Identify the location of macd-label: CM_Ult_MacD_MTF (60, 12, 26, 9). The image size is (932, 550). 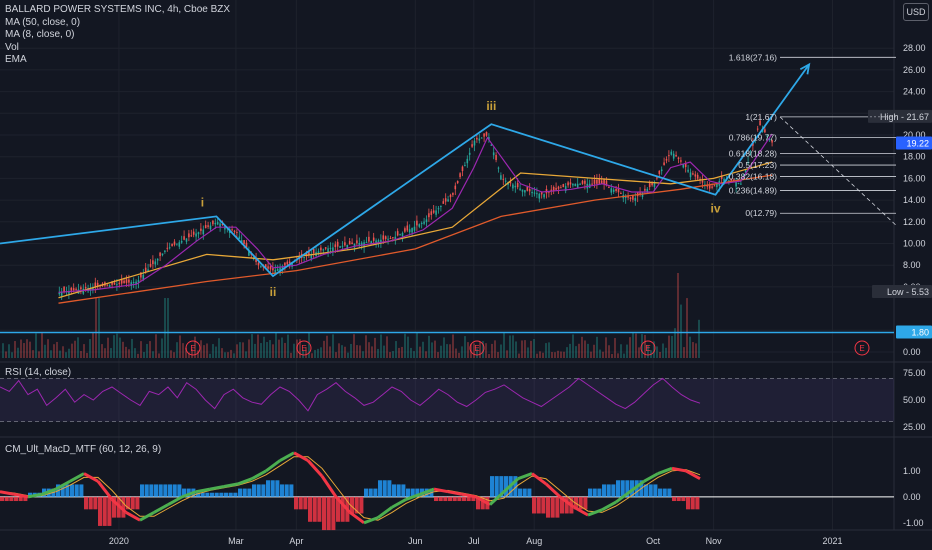
(83, 449).